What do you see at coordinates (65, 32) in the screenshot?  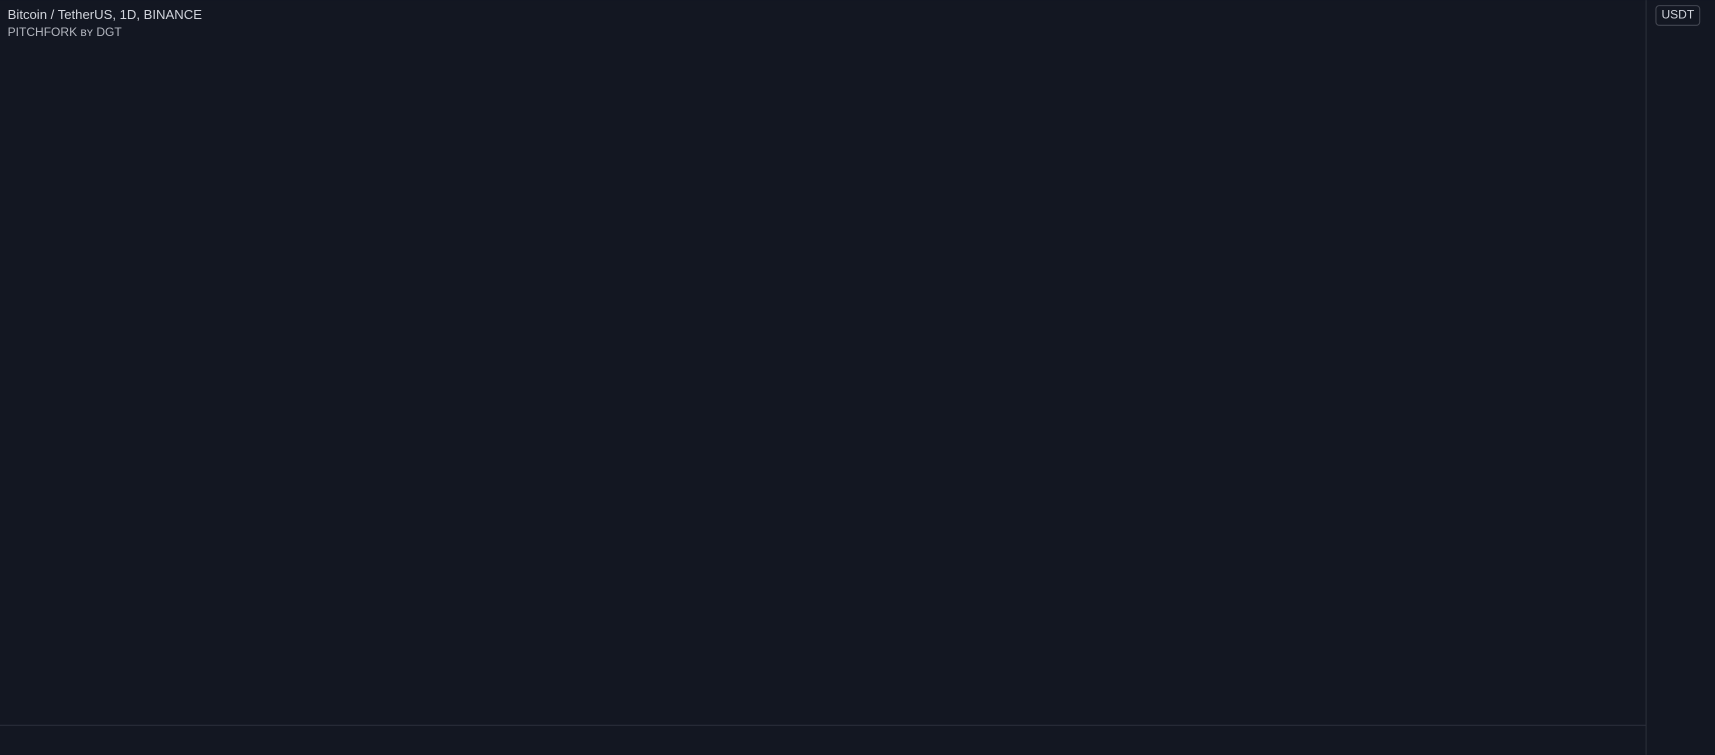 I see `indicator-name: PITCHFORK ʙʏ DGT` at bounding box center [65, 32].